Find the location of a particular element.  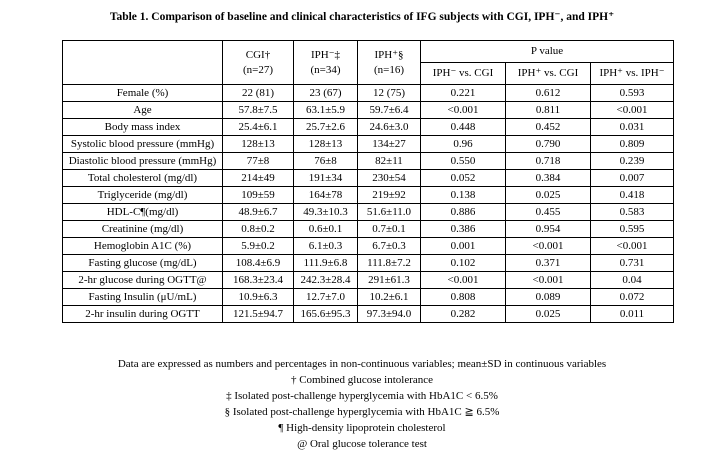

cell: 0.089 is located at coordinates (548, 297).